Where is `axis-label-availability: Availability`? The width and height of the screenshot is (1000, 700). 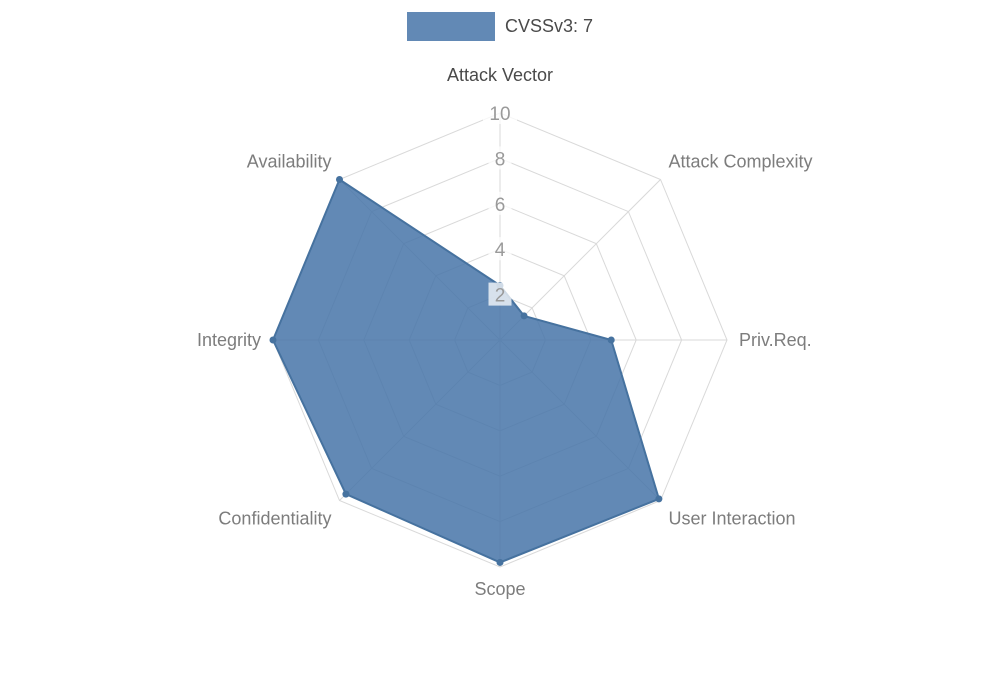 axis-label-availability: Availability is located at coordinates (289, 161).